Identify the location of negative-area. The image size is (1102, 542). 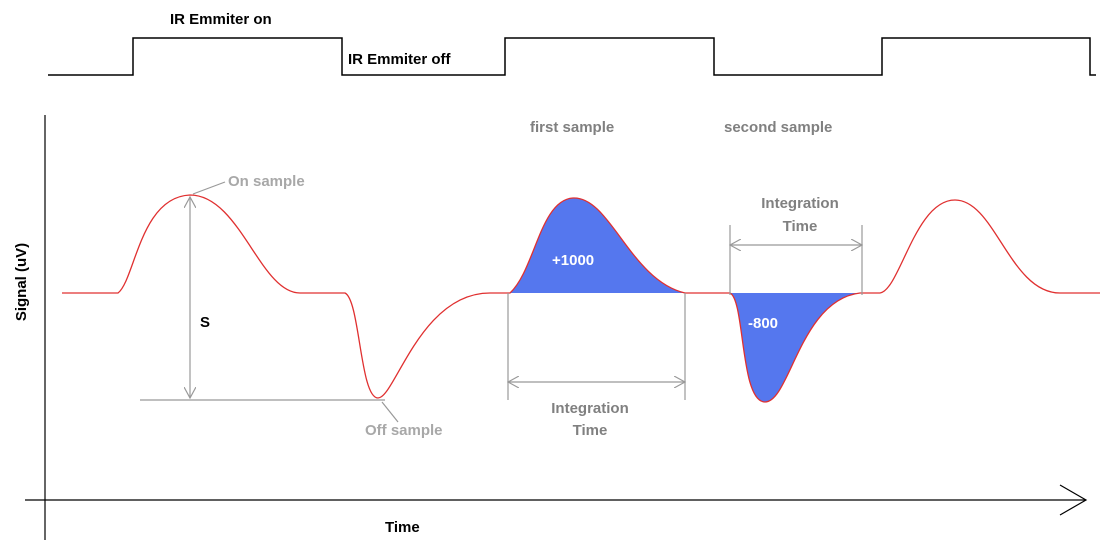
(795, 347).